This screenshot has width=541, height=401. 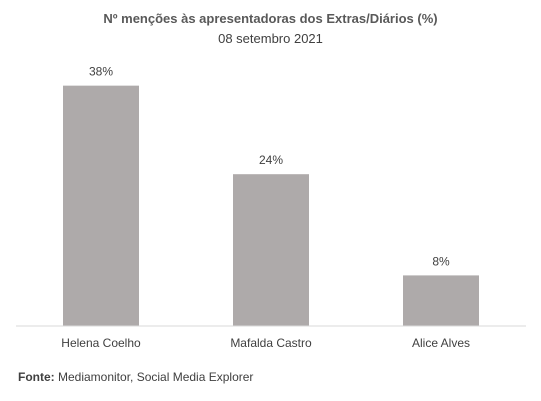 I want to click on bar-helena-coelho, so click(x=101, y=206).